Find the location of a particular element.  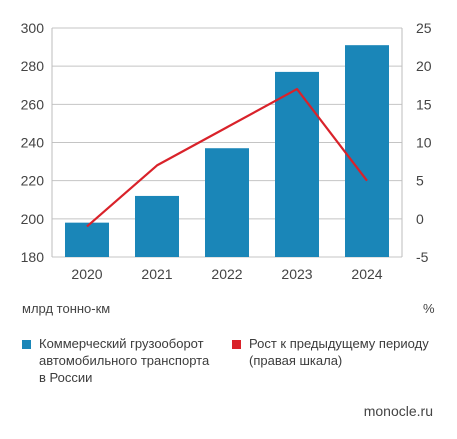

legend-bar-swatch is located at coordinates (26, 344).